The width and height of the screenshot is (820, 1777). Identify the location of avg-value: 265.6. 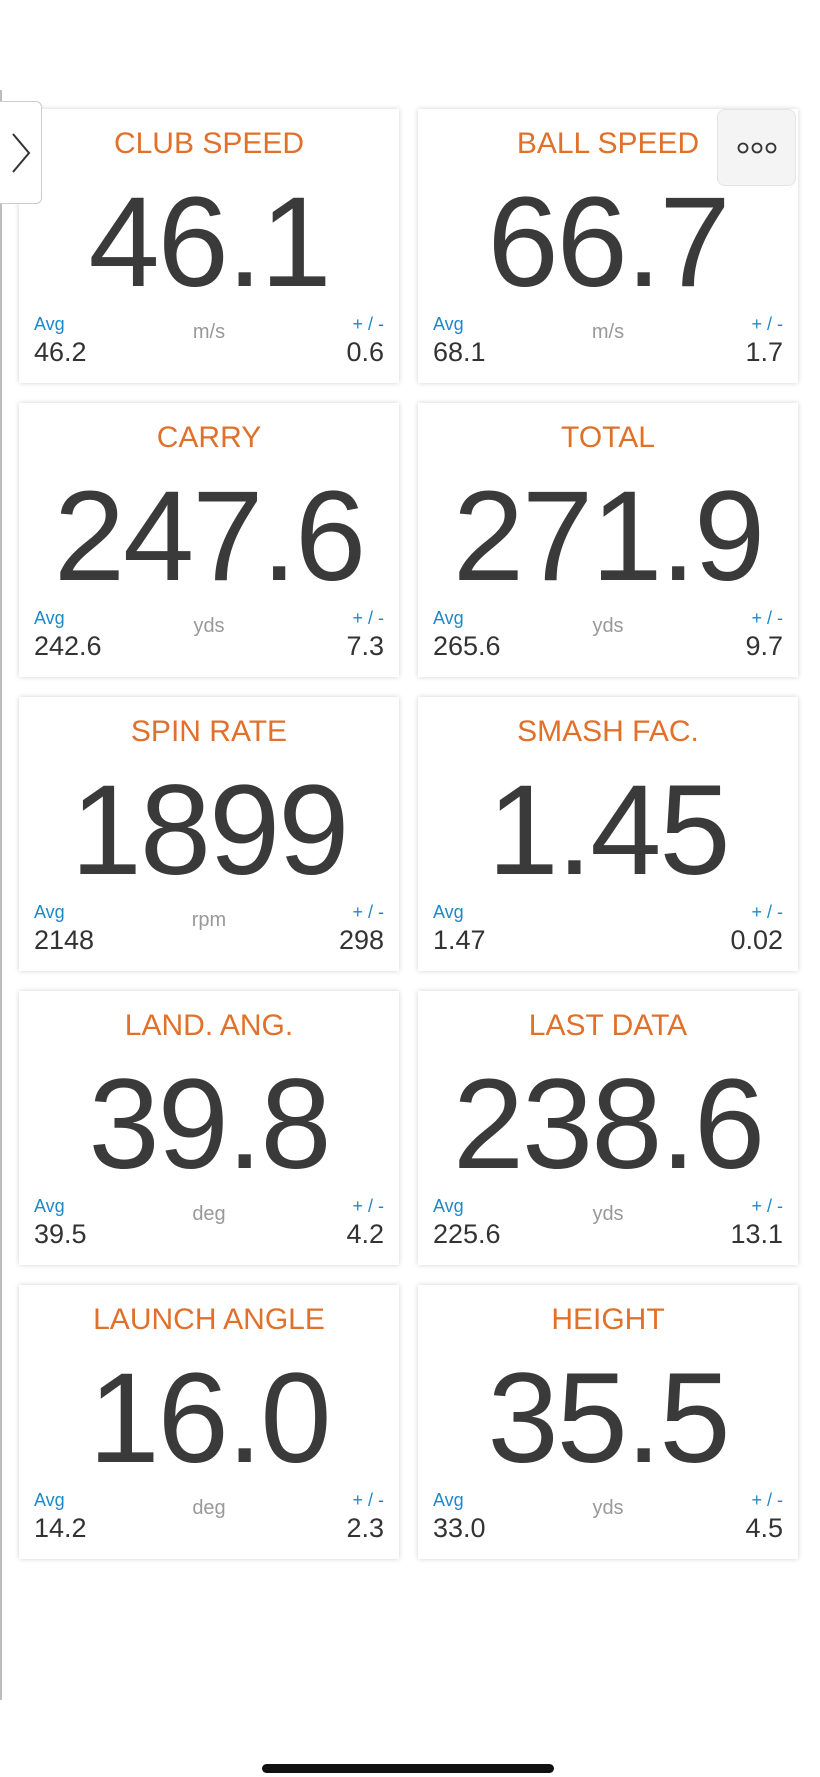
(467, 646).